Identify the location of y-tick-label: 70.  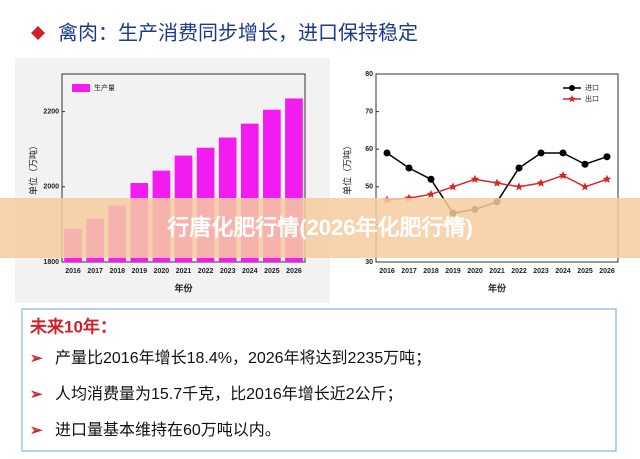
(369, 111).